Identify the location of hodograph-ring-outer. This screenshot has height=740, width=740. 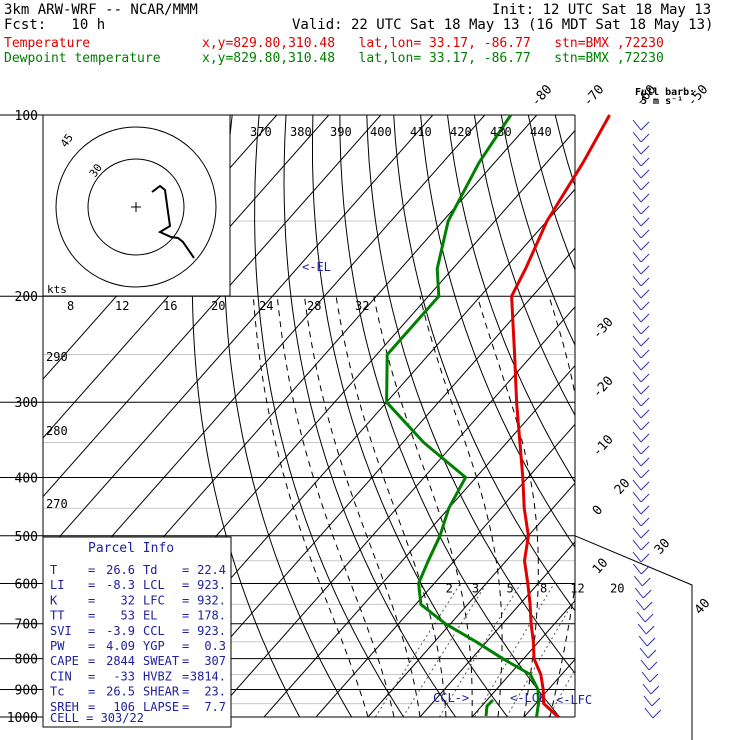
(136, 207).